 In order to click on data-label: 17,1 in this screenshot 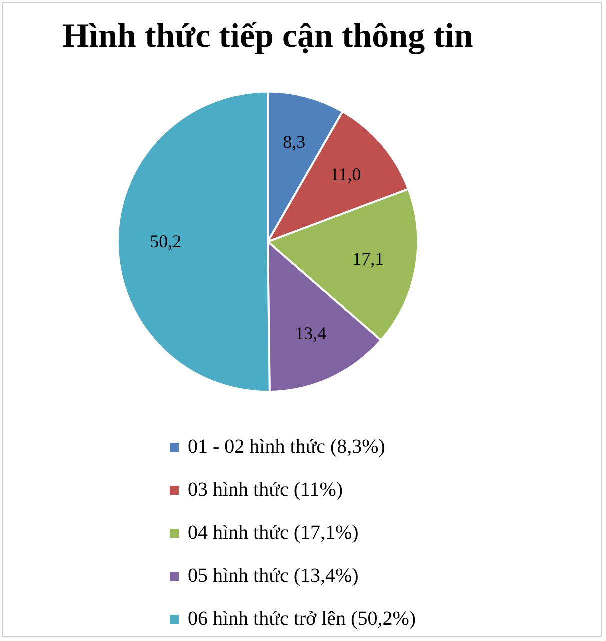, I will do `click(368, 258)`.